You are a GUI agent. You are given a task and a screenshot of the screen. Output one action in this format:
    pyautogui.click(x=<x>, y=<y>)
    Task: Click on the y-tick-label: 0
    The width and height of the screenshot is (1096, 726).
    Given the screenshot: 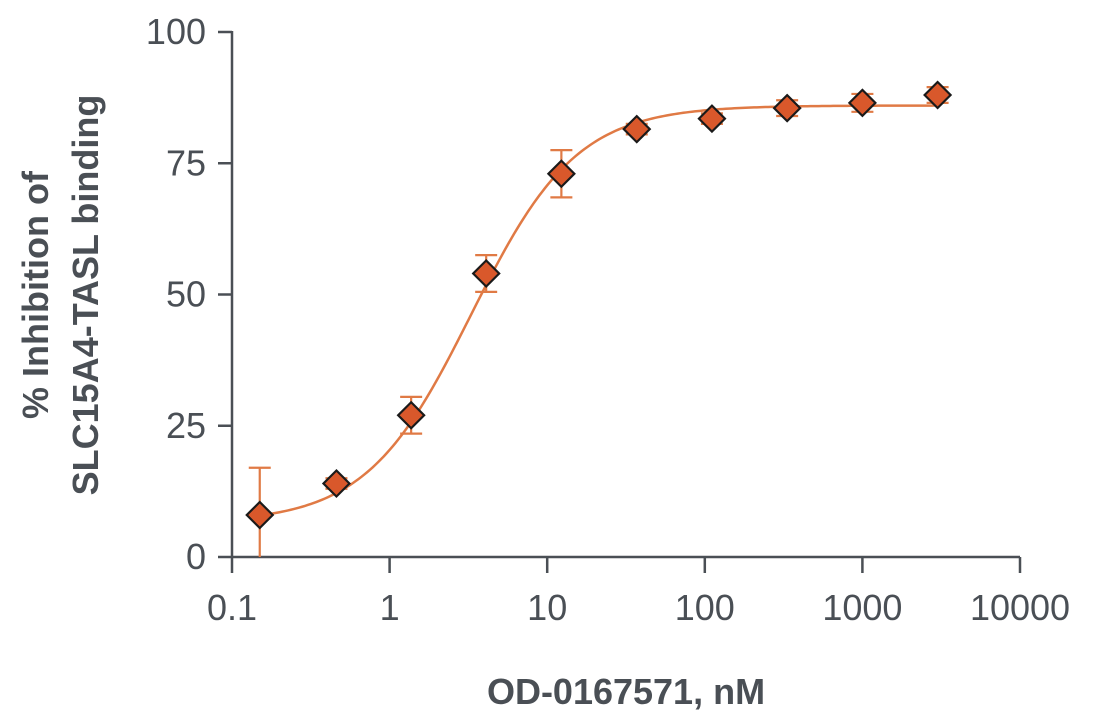 What is the action you would take?
    pyautogui.click(x=196, y=556)
    